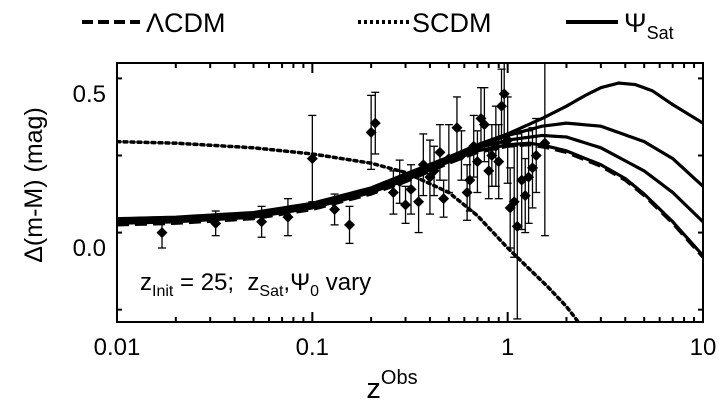 This screenshot has height=407, width=719. What do you see at coordinates (34, 185) in the screenshot?
I see `y-axis-label: Δ(m-M) (mag)` at bounding box center [34, 185].